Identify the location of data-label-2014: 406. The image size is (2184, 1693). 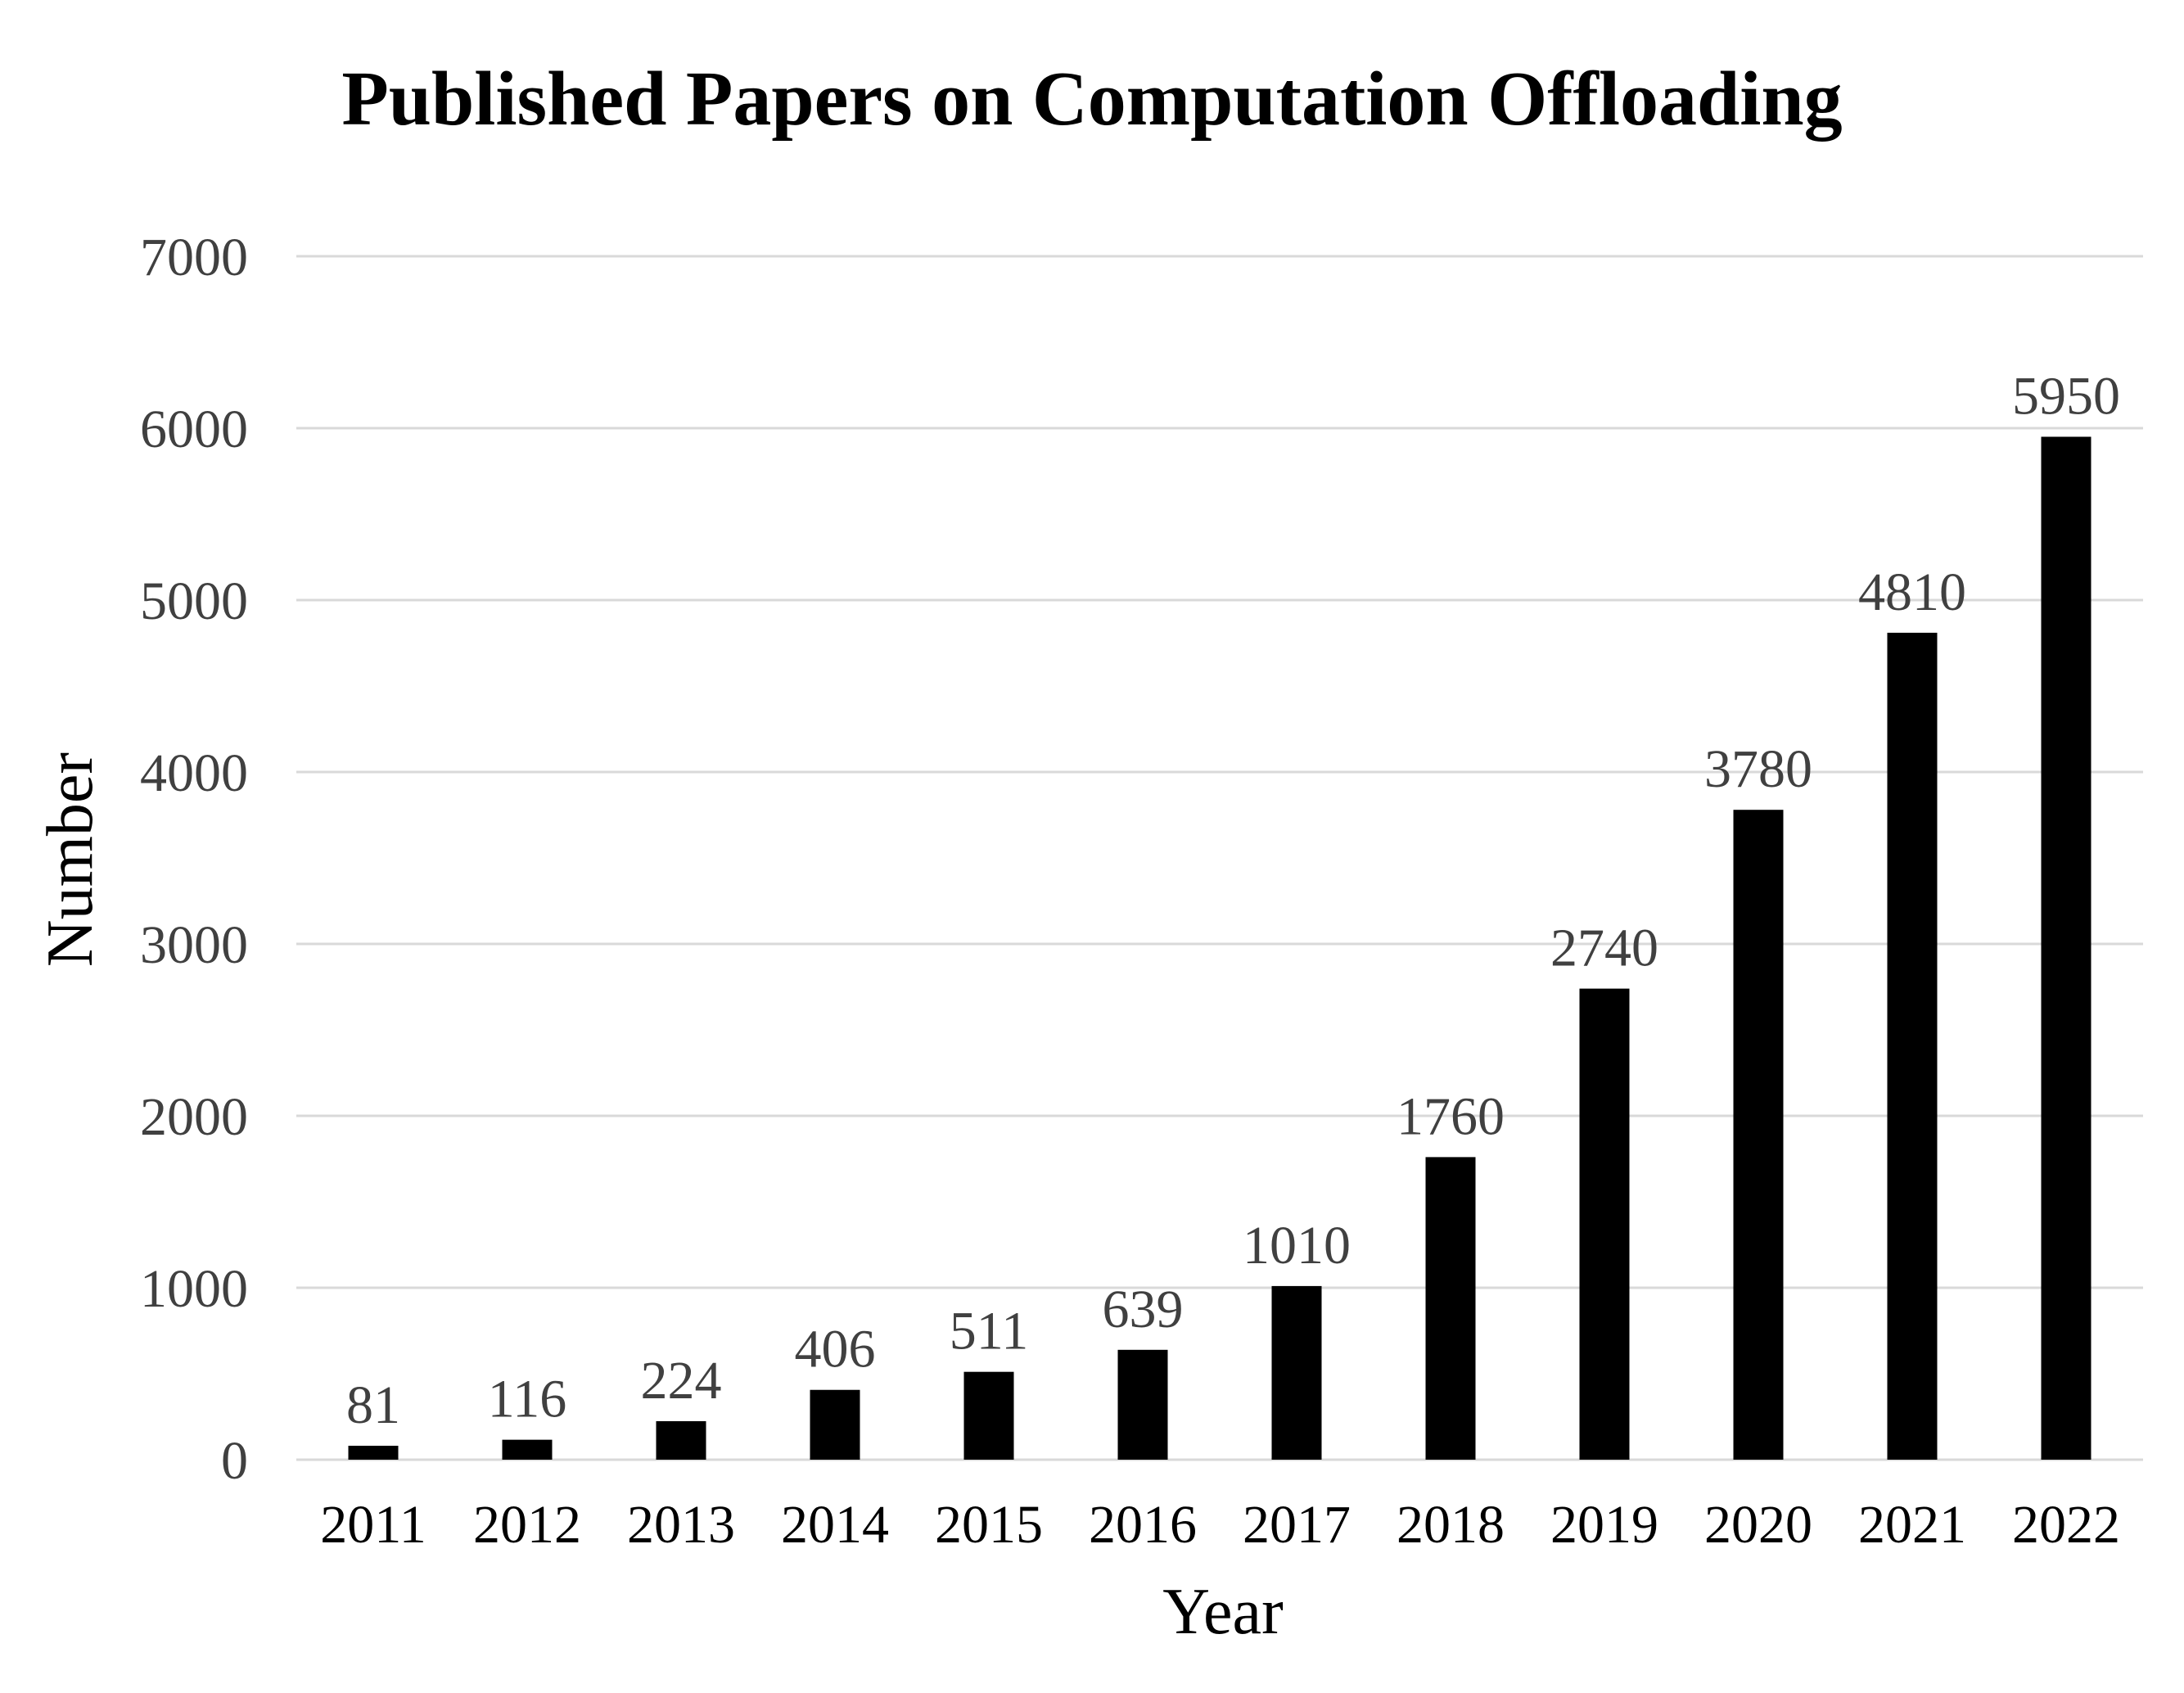
(836, 1349).